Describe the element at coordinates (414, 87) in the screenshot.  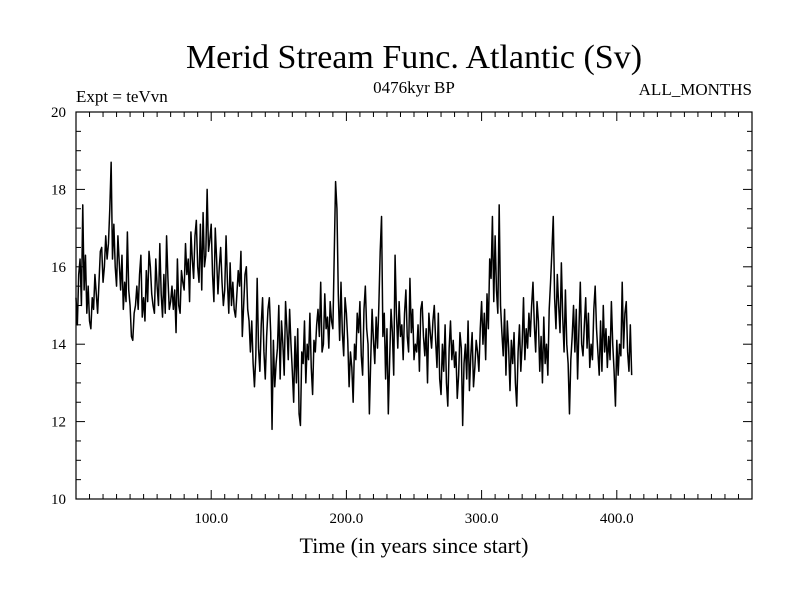
I see `period-label: 0476kyr BP` at that location.